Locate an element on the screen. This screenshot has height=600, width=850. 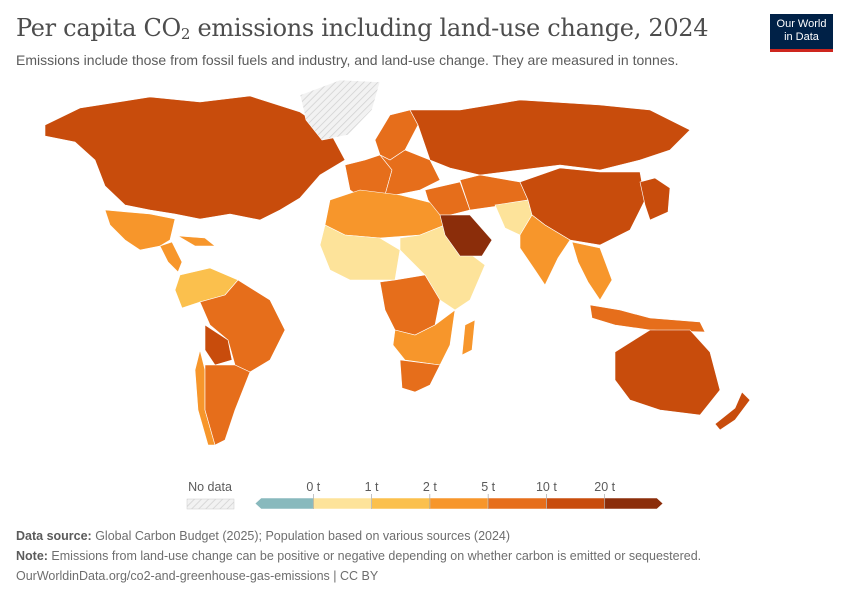
legend-no-data-swatch is located at coordinates (210, 504).